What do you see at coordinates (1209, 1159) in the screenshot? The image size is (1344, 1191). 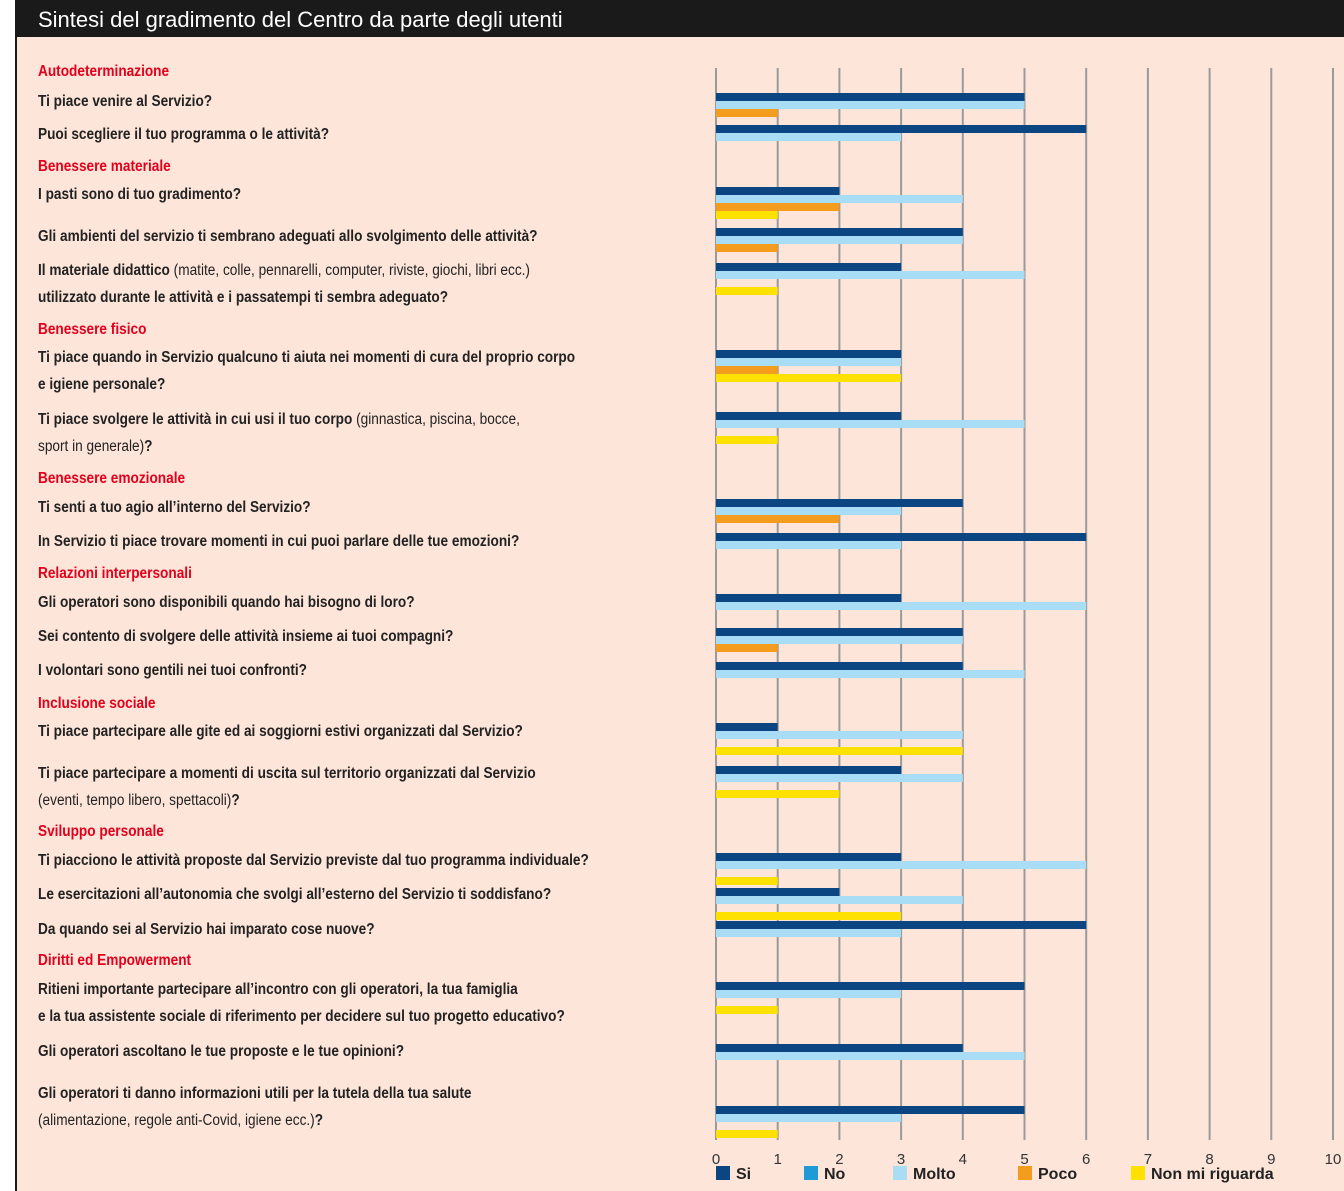 I see `x-tick-label: 8` at bounding box center [1209, 1159].